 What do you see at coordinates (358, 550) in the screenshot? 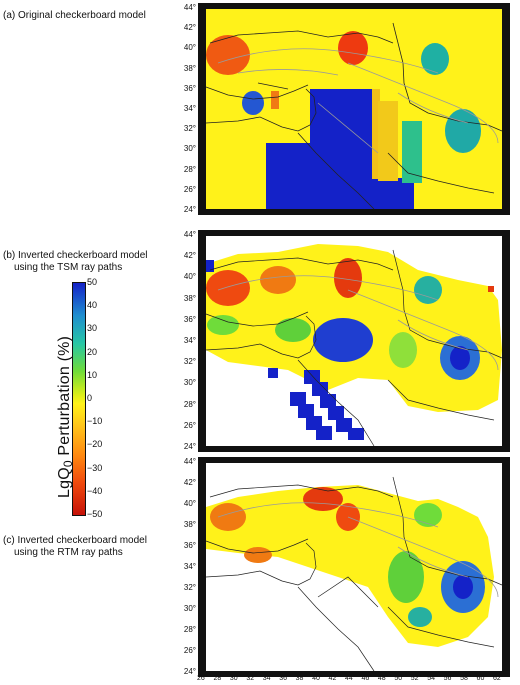
I see `panel-c-fault-lines` at bounding box center [358, 550].